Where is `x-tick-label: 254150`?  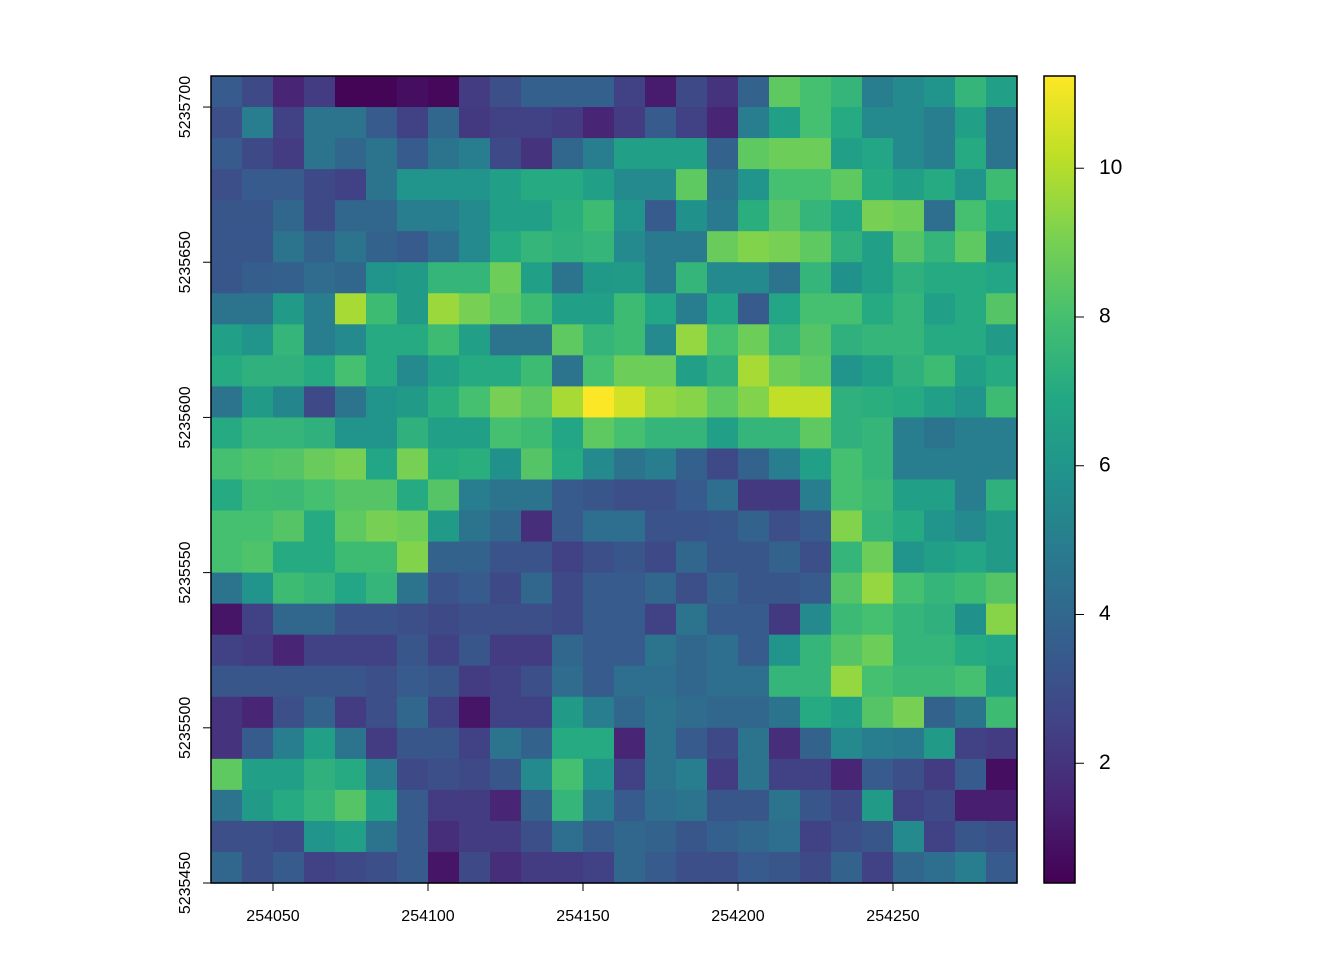
x-tick-label: 254150 is located at coordinates (582, 916).